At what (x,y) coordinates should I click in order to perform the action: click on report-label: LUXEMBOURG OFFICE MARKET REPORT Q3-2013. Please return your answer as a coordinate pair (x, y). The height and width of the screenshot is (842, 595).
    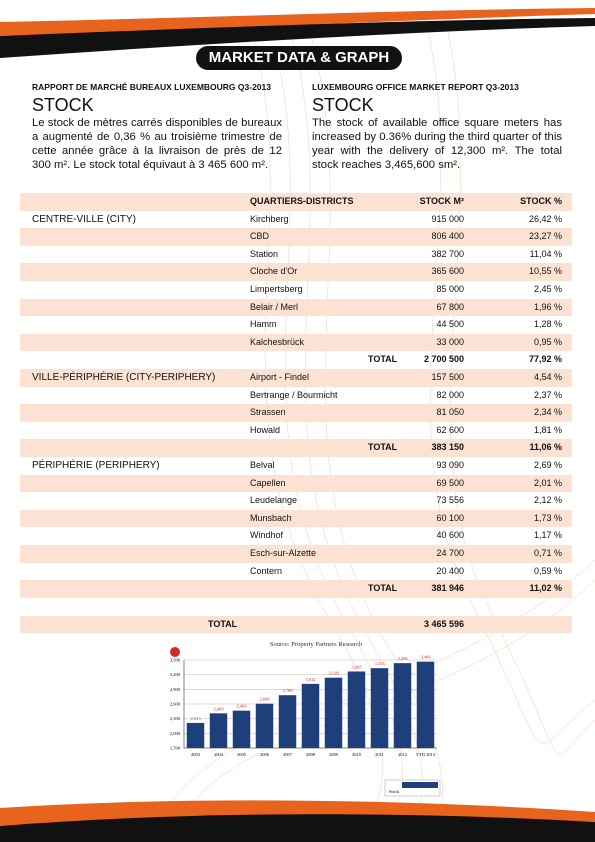
    Looking at the image, I should click on (415, 87).